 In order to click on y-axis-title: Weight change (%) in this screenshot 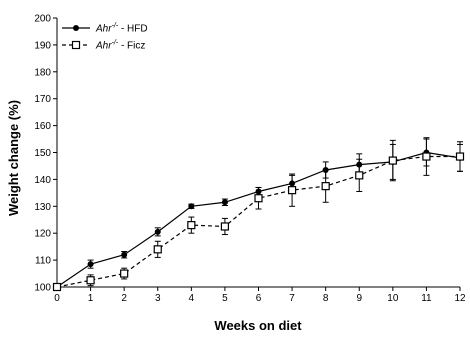, I will do `click(13, 158)`.